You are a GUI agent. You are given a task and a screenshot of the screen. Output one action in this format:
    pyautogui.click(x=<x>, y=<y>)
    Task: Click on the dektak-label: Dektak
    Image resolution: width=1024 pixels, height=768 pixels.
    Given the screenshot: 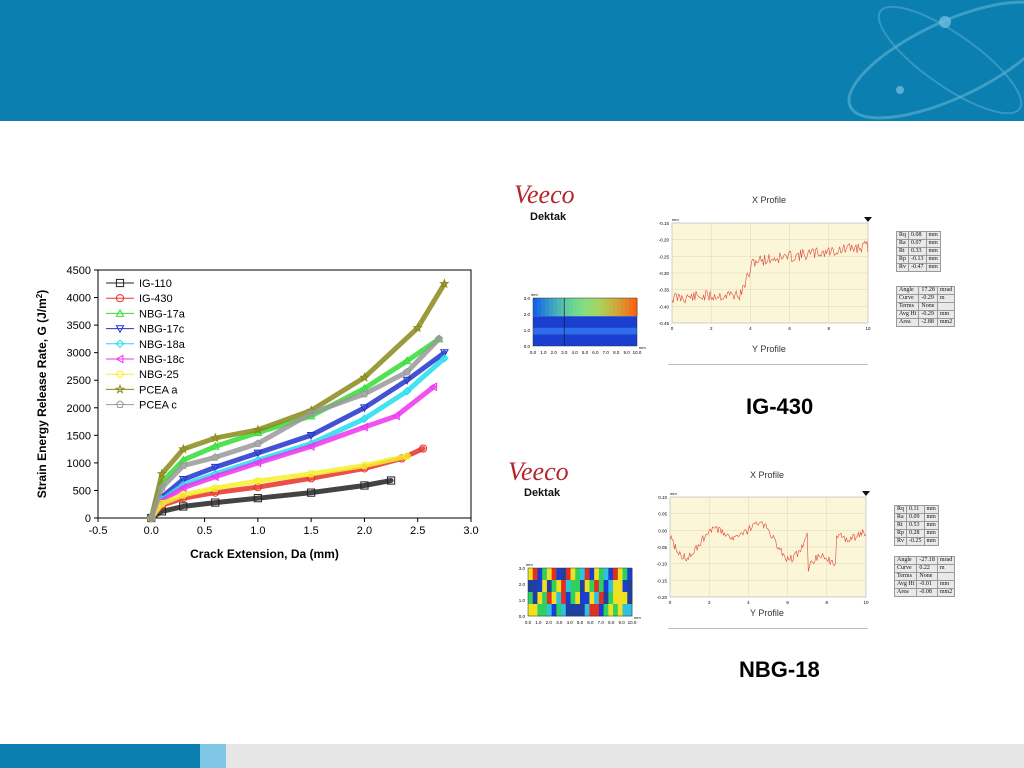 What is the action you would take?
    pyautogui.click(x=548, y=217)
    